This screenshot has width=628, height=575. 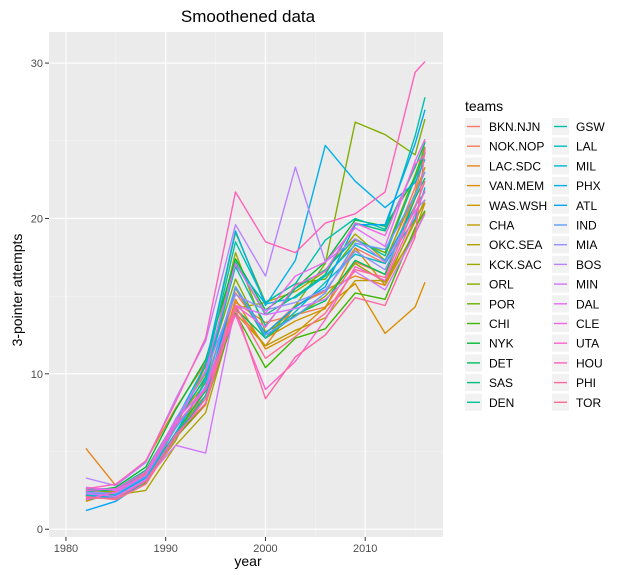 I want to click on legend-label: KCK.SAC, so click(x=515, y=265).